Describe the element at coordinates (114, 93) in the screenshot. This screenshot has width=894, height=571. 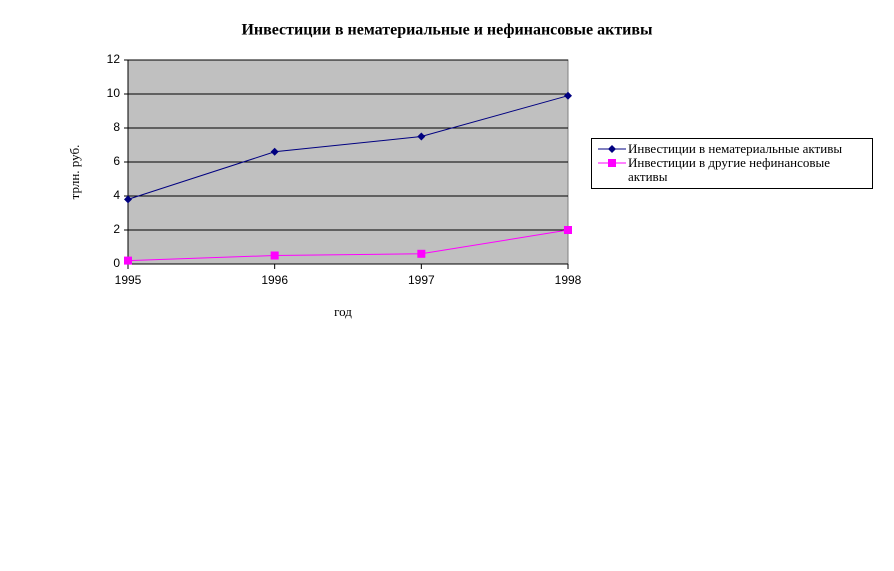
I see `y-tick-label: 10` at that location.